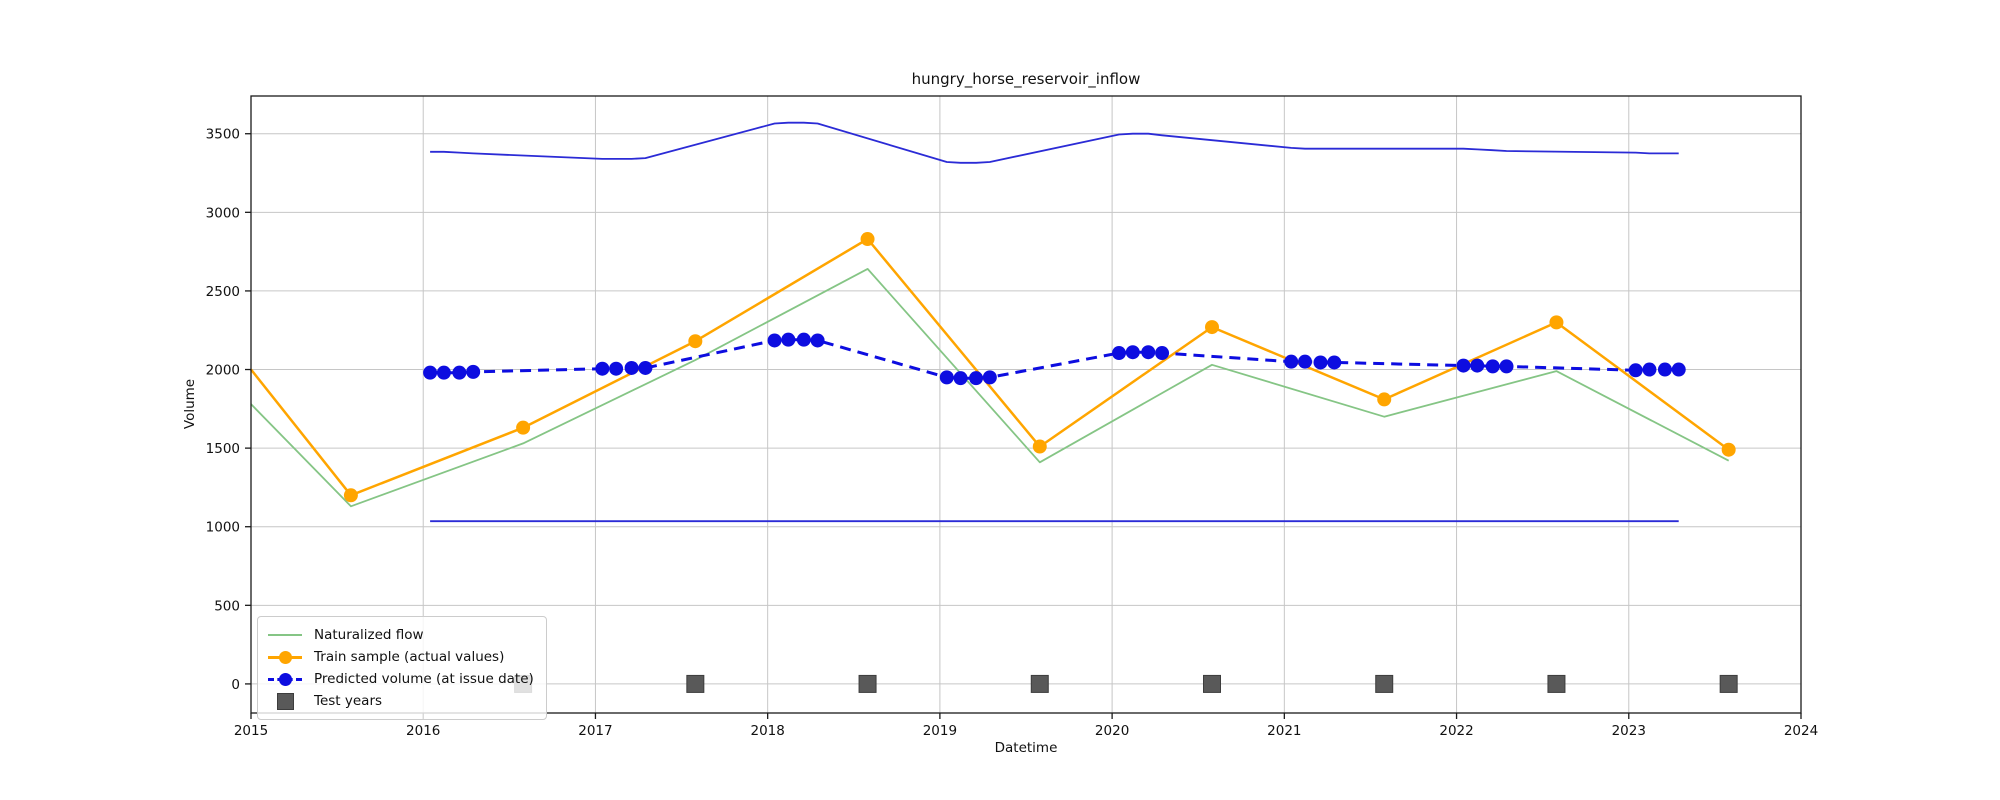 Image resolution: width=2000 pixels, height=800 pixels. I want to click on naturalized-flow-line-icon, so click(285, 635).